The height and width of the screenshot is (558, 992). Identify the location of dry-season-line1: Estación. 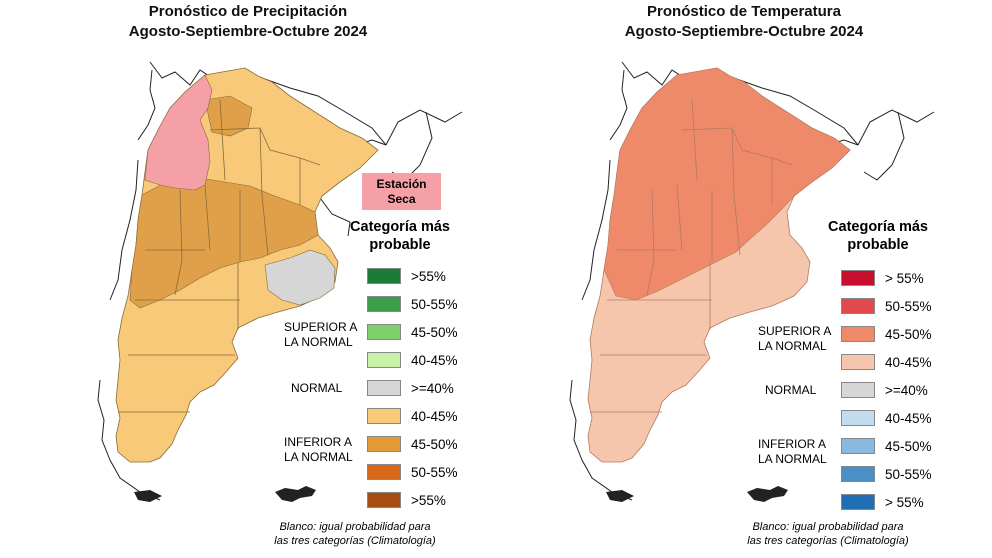
(401, 184).